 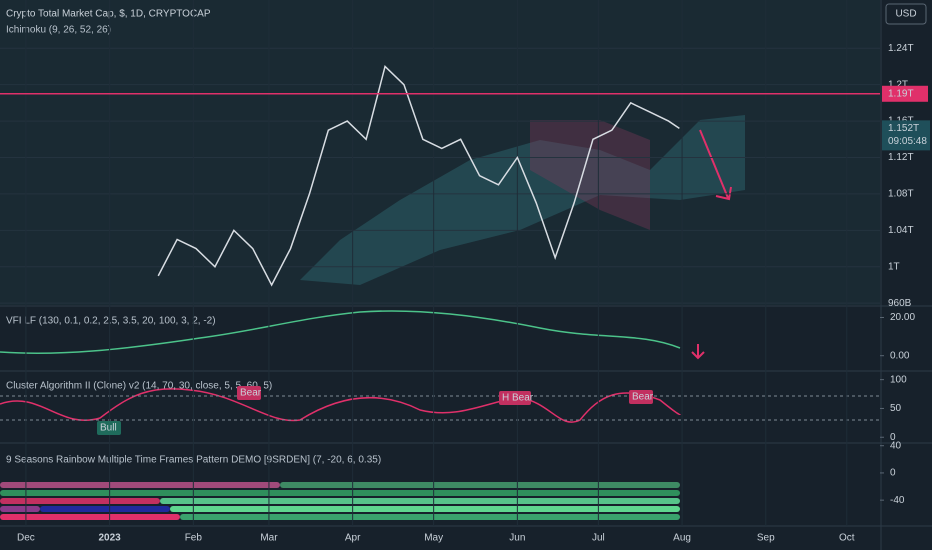 What do you see at coordinates (901, 48) in the screenshot?
I see `y-tick-label: 1.24T` at bounding box center [901, 48].